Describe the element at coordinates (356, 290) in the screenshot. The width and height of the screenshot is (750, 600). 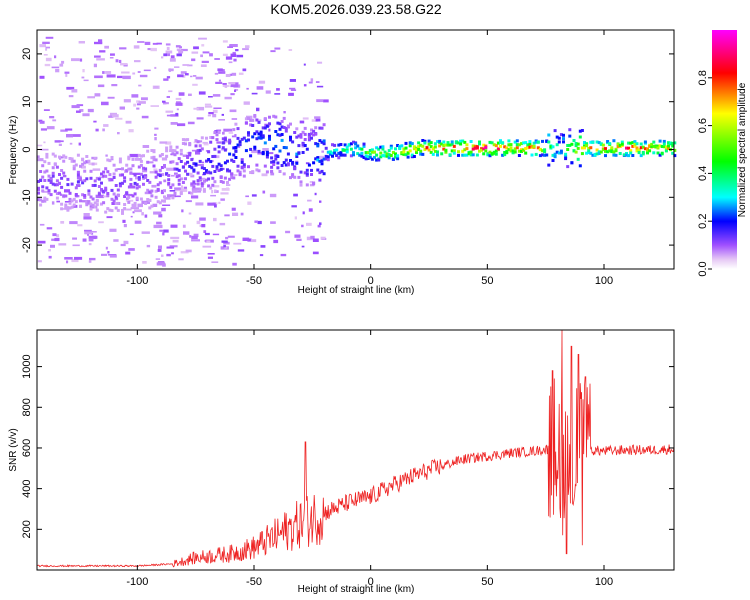
I see `spectrogram-x-label: Height of straight line (km)` at that location.